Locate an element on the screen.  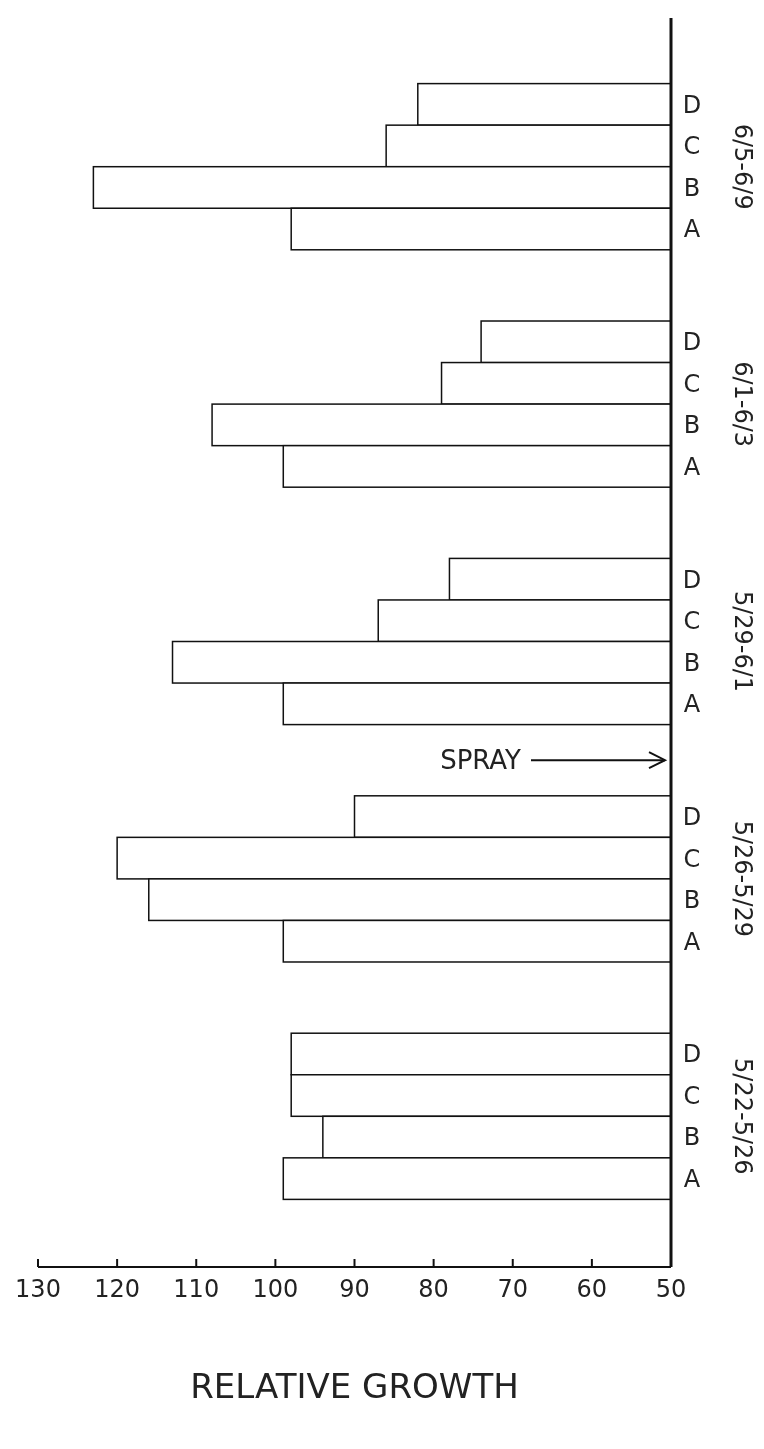
y-tick-label: 5/22-5/26 is located at coordinates (742, 1116).